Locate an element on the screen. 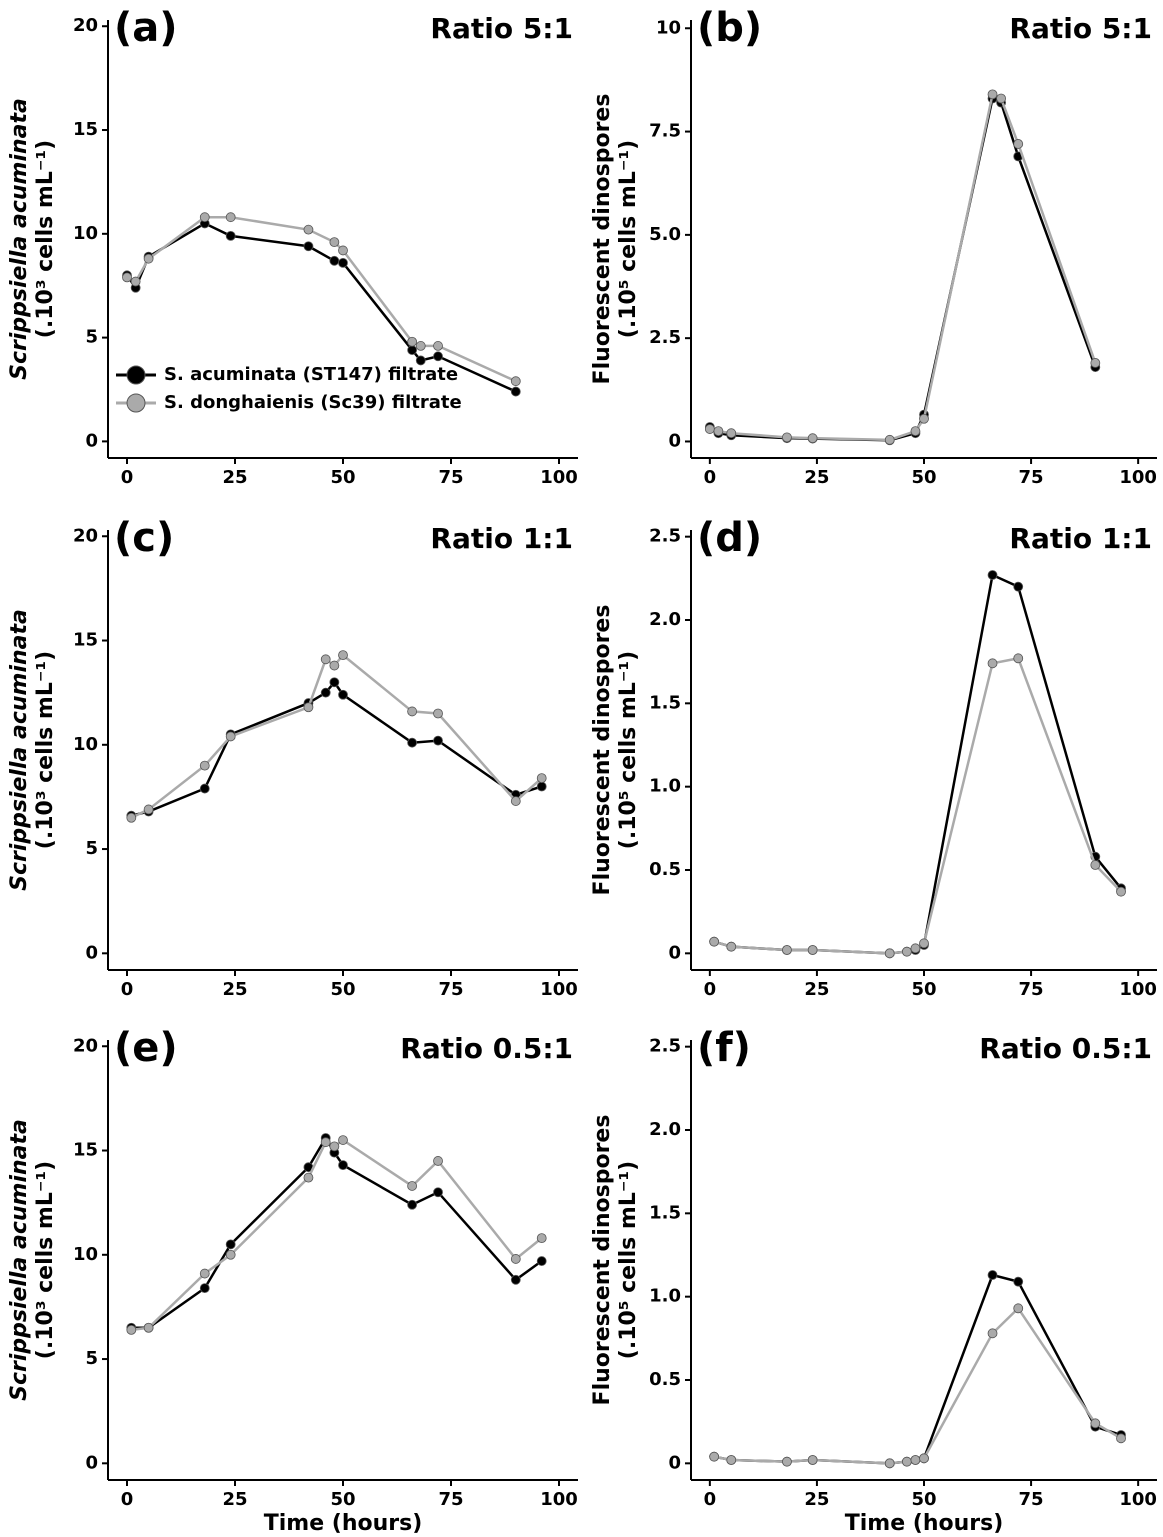  y-tick-label: 5 is located at coordinates (91, 1358).